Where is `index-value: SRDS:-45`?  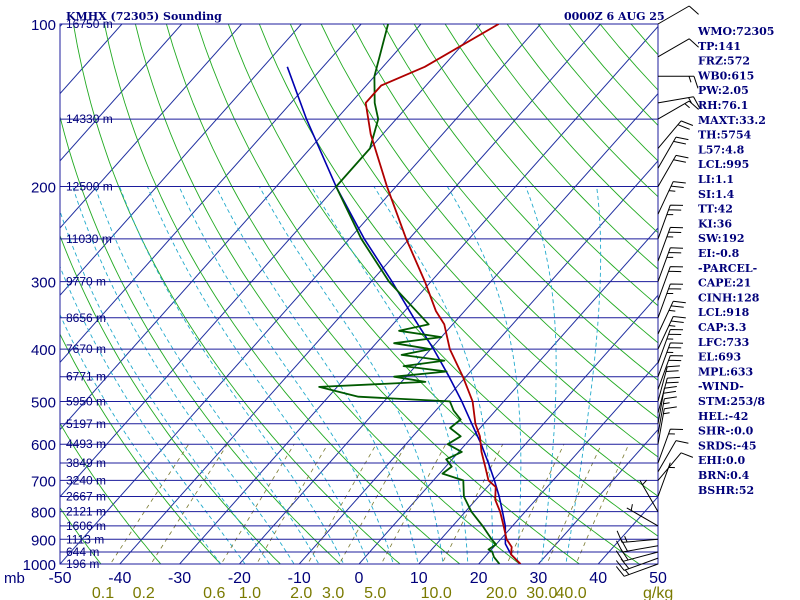 index-value: SRDS:-45 is located at coordinates (727, 445).